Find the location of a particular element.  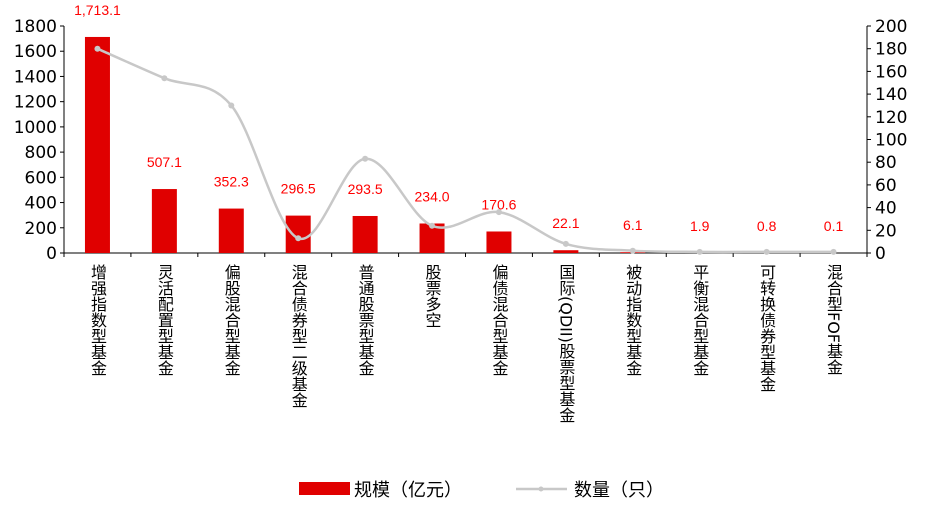

bar-data-label: 296.5 is located at coordinates (298, 189).